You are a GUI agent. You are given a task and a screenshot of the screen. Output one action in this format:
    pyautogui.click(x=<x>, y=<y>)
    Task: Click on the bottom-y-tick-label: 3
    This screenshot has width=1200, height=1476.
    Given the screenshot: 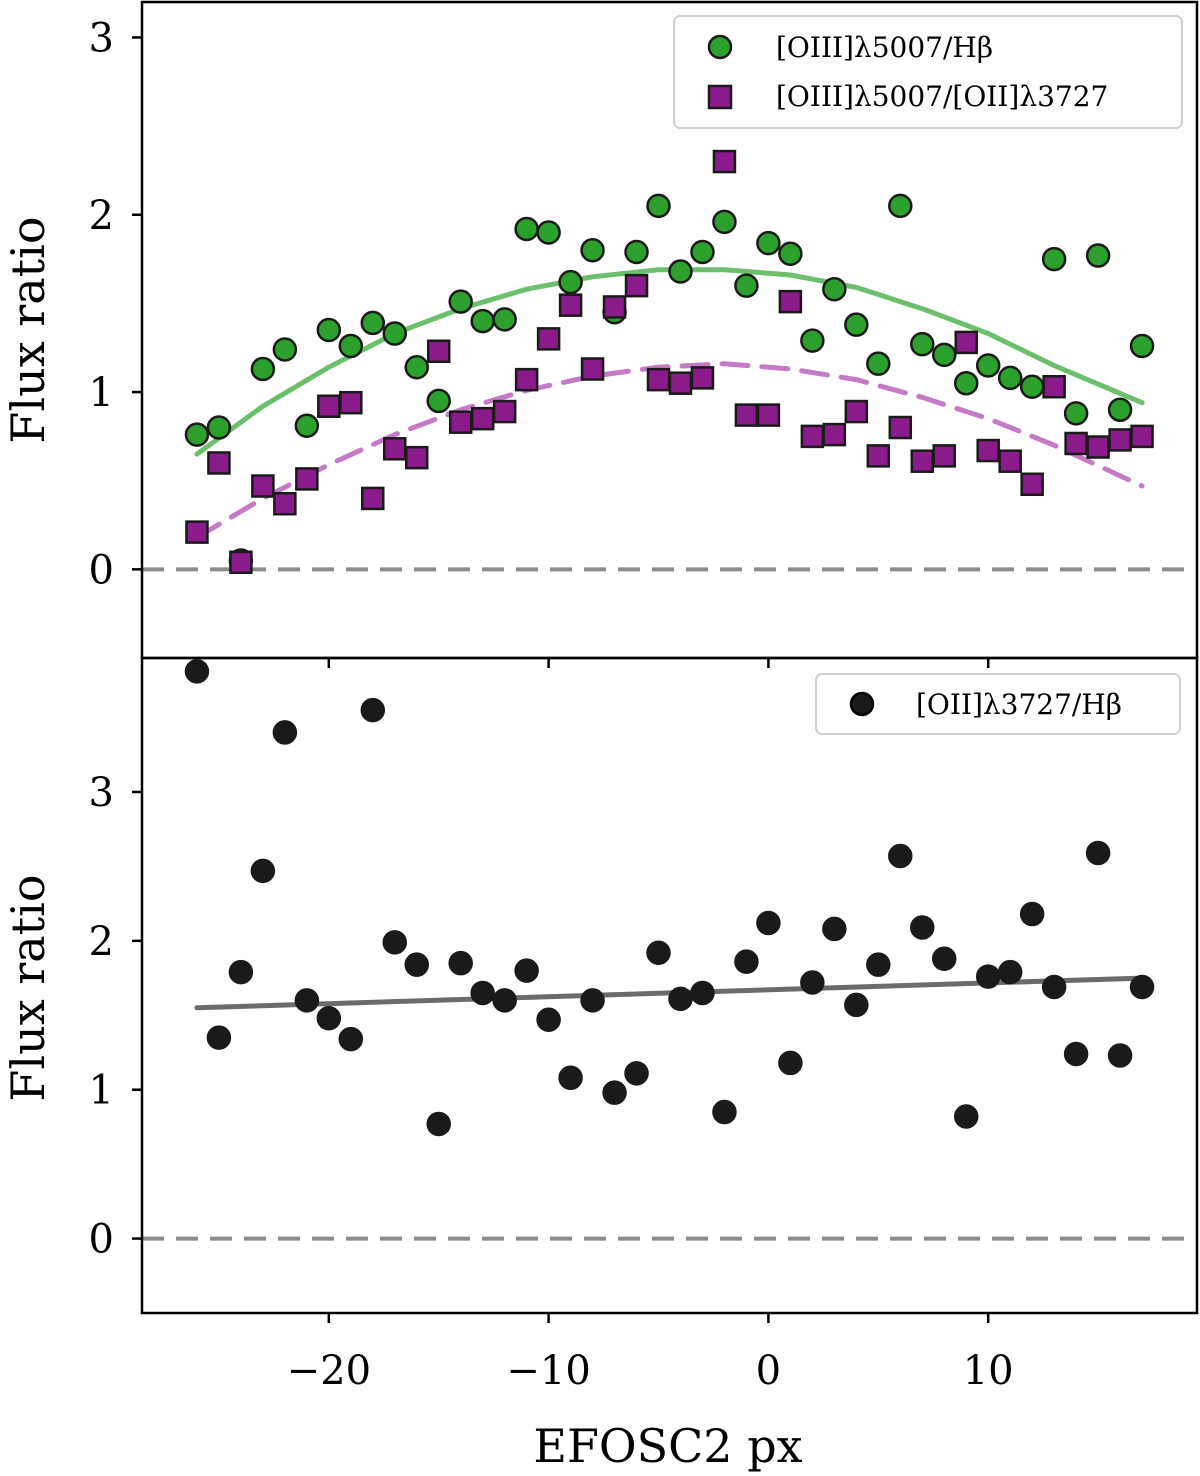 What is the action you would take?
    pyautogui.click(x=101, y=793)
    